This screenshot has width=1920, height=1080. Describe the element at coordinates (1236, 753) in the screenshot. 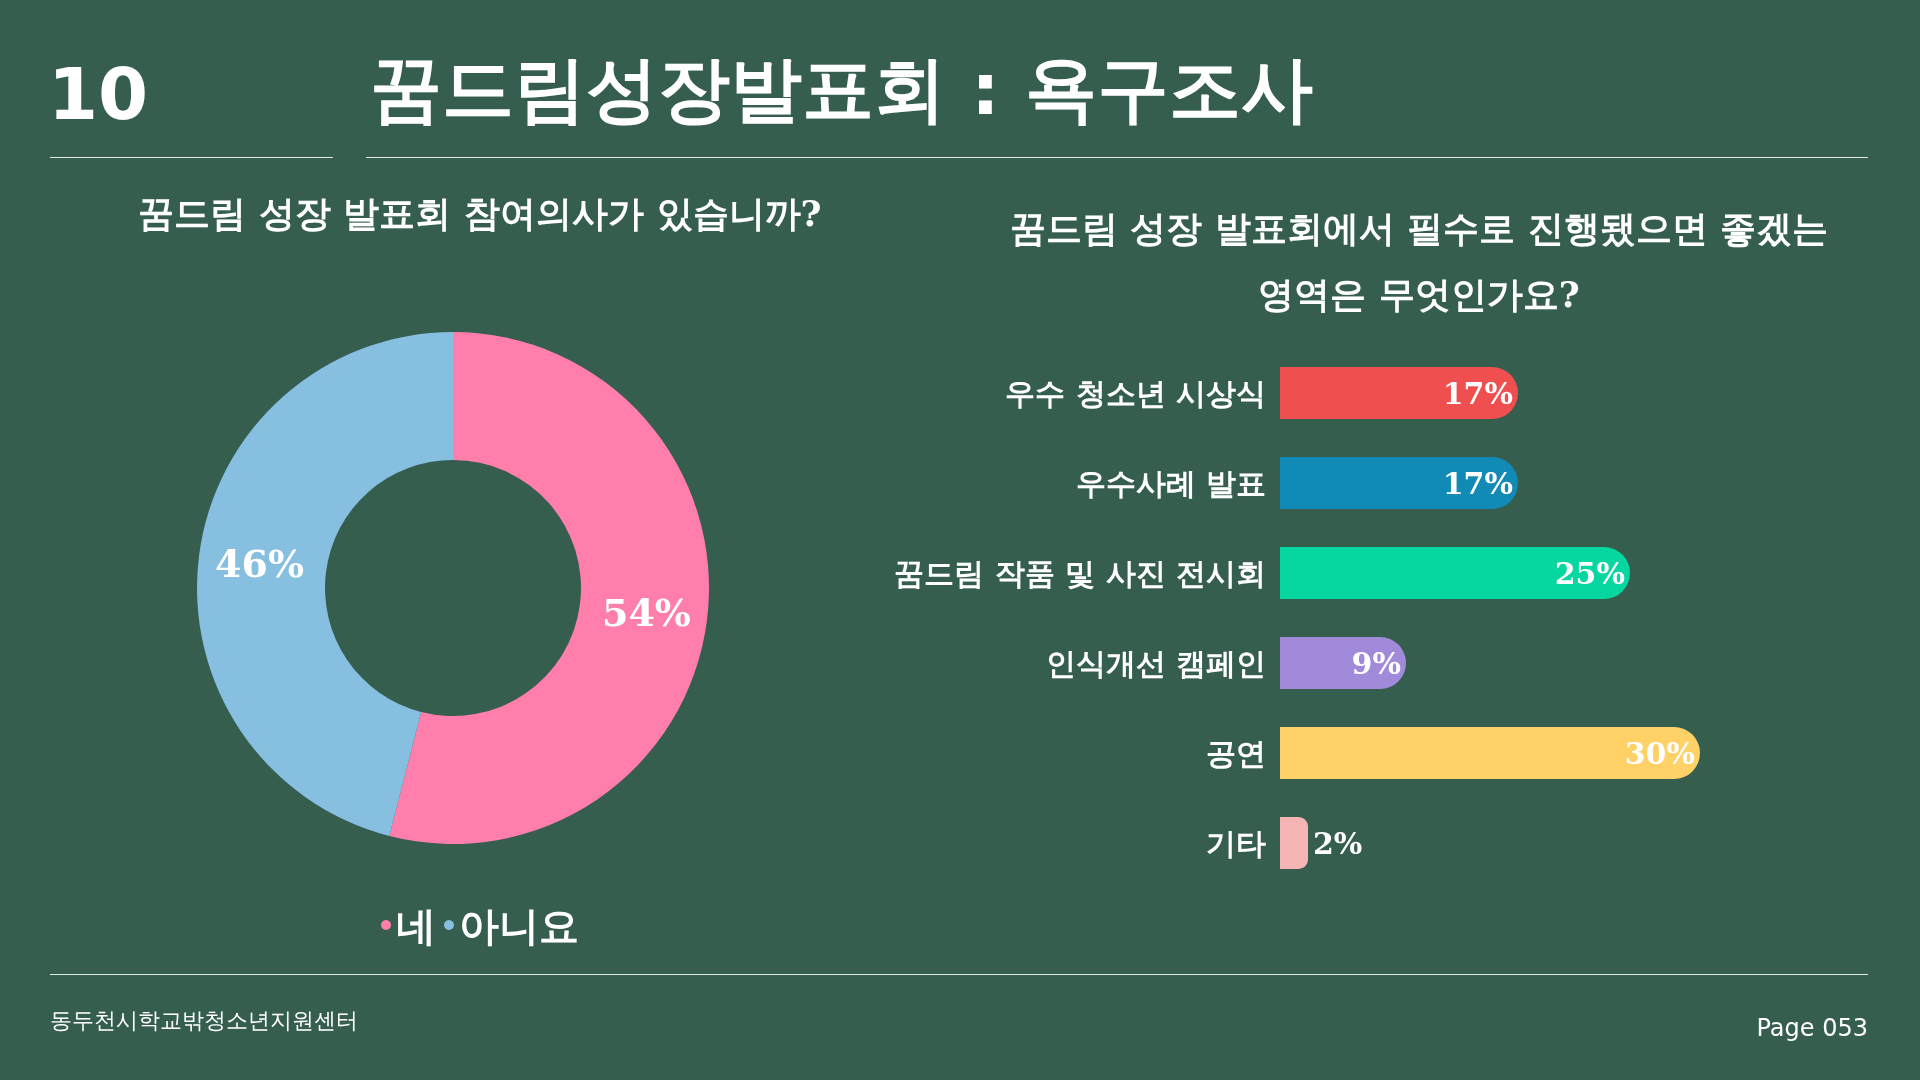

I see `y-tick-label: 공연` at that location.